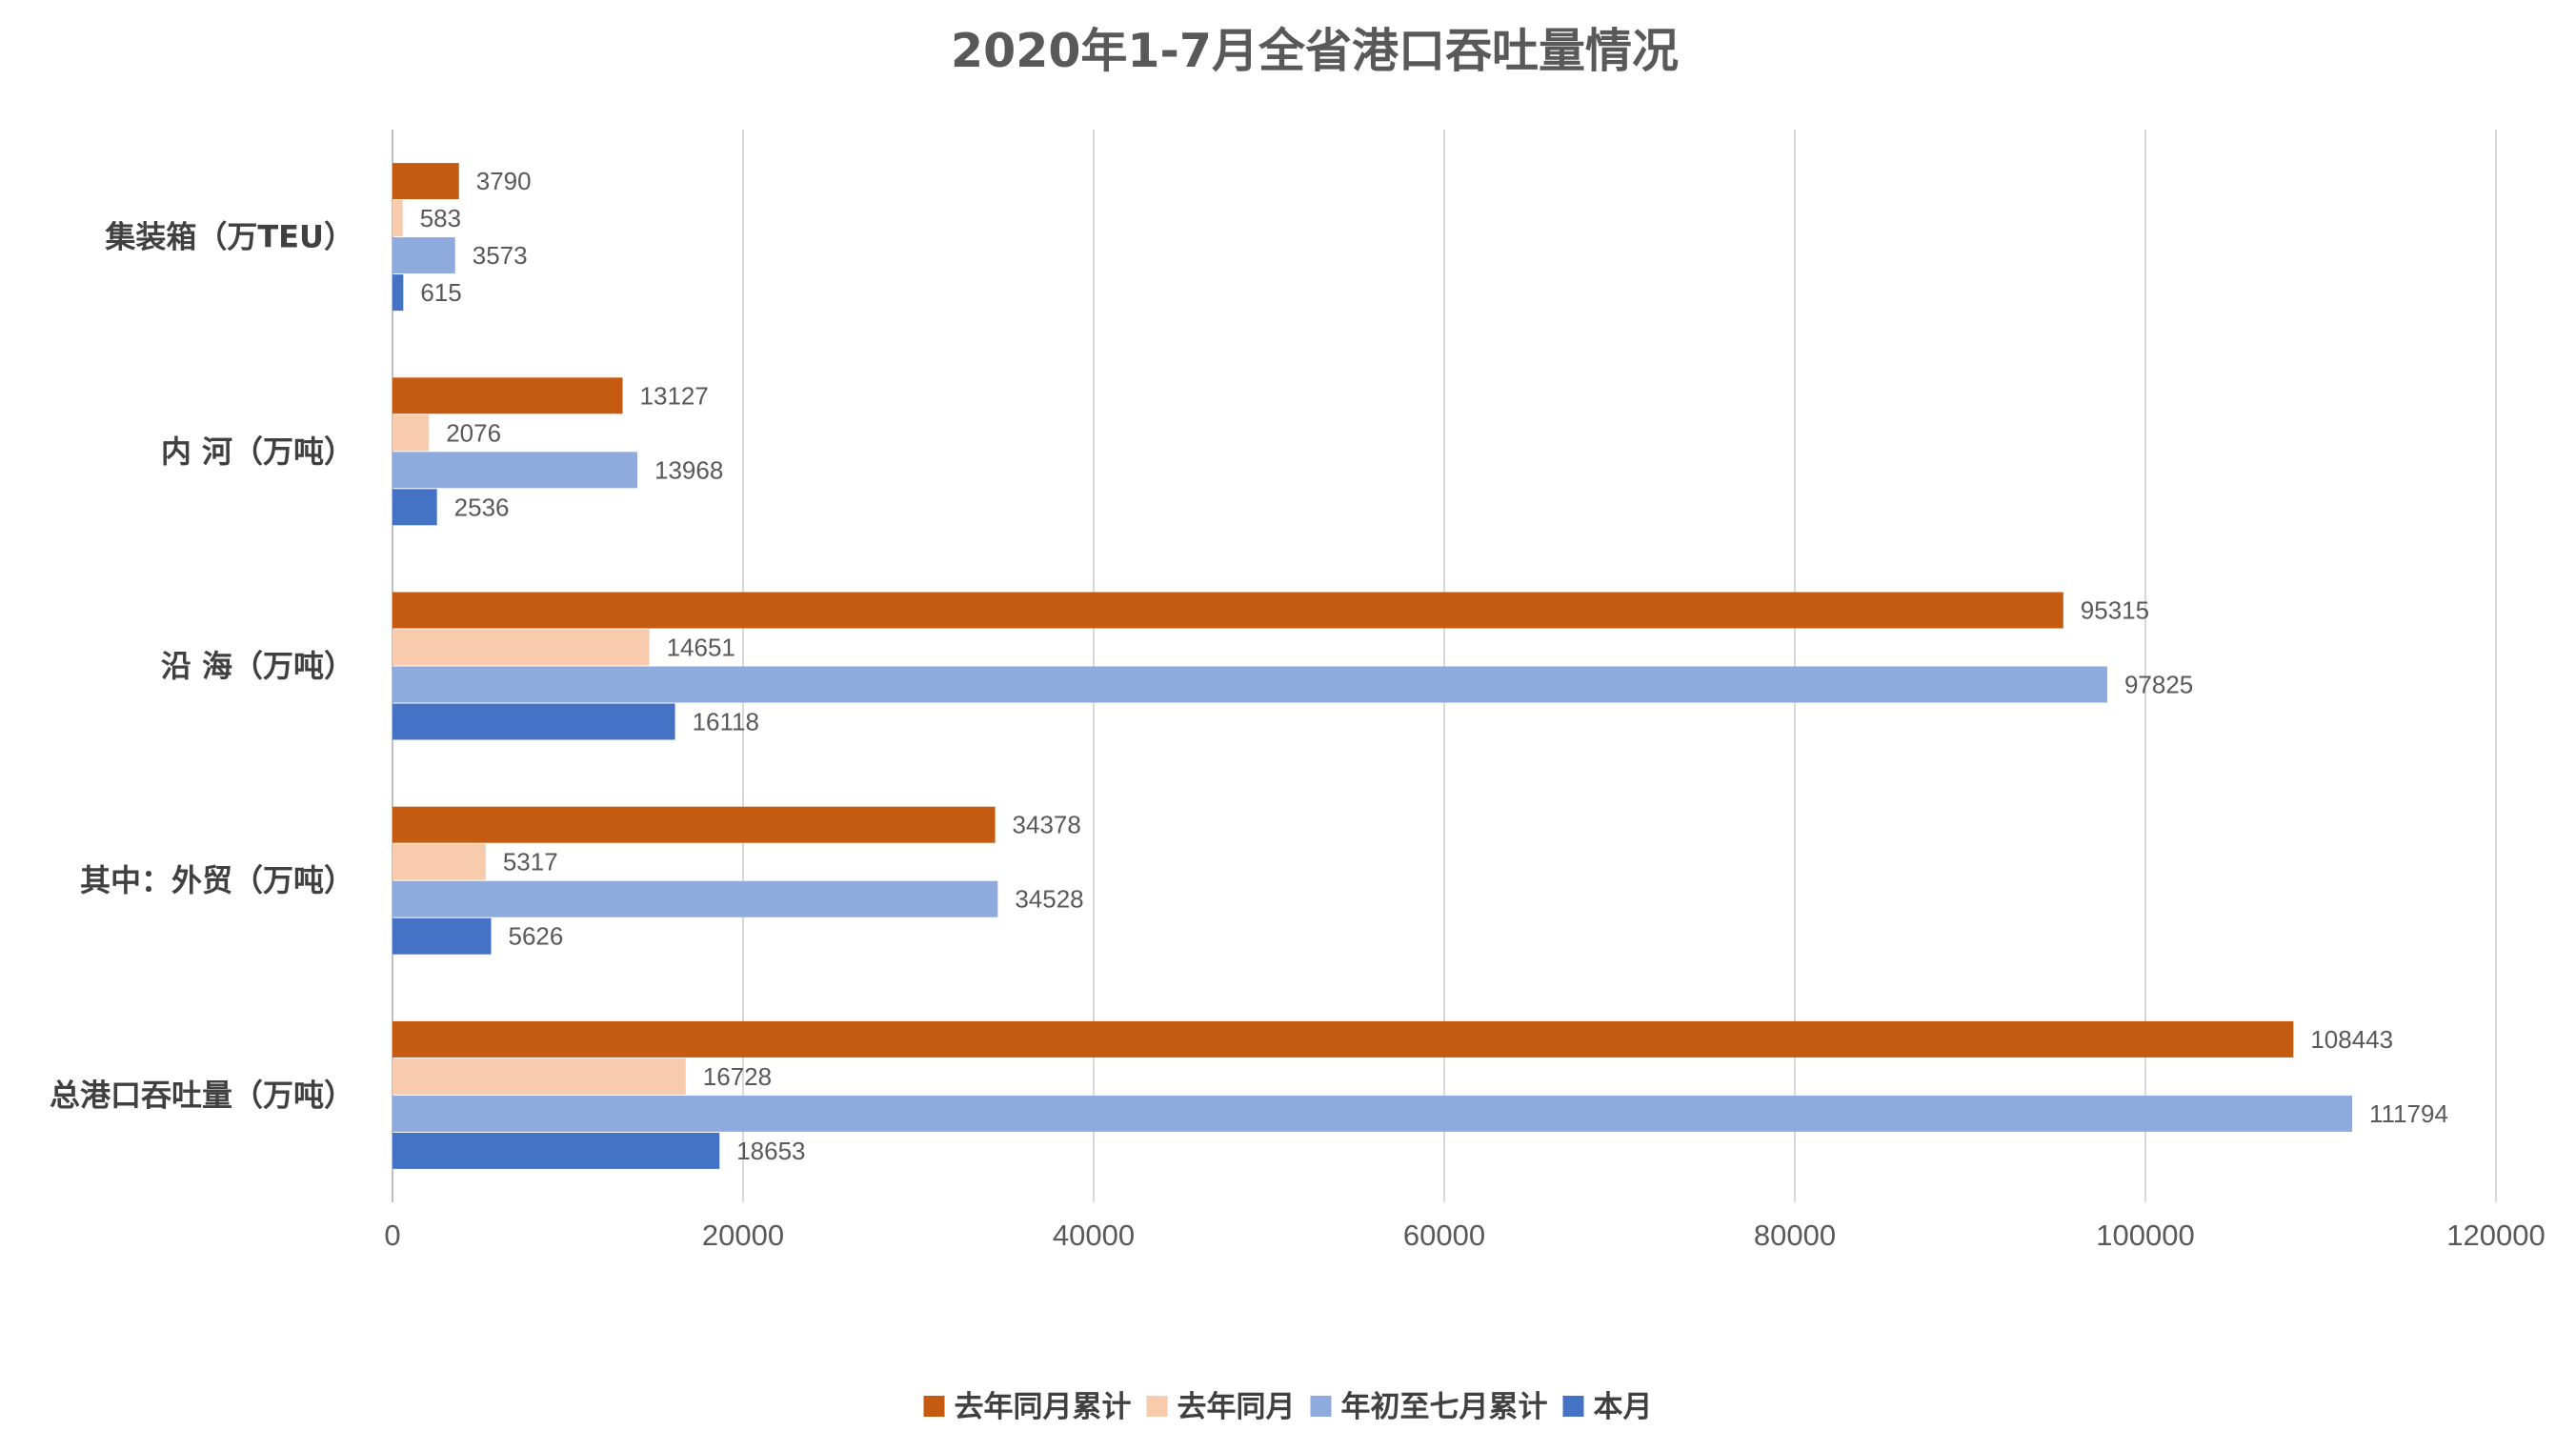  What do you see at coordinates (2145, 1235) in the screenshot?
I see `x-tick-label: 100000` at bounding box center [2145, 1235].